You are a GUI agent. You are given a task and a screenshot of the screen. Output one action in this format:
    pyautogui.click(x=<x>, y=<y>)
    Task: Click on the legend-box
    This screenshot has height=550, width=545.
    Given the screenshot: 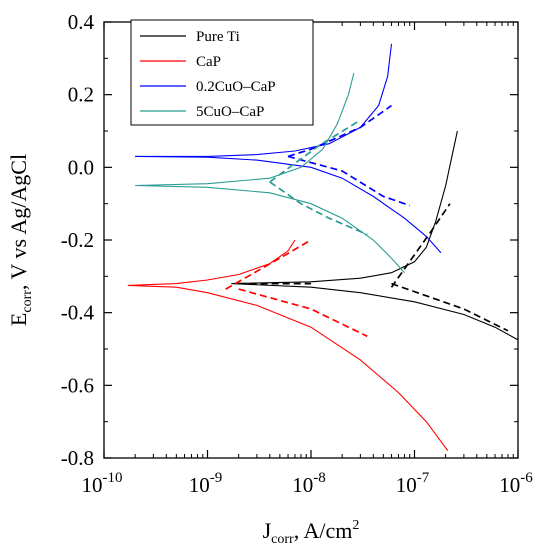 What is the action you would take?
    pyautogui.click(x=222, y=72)
    